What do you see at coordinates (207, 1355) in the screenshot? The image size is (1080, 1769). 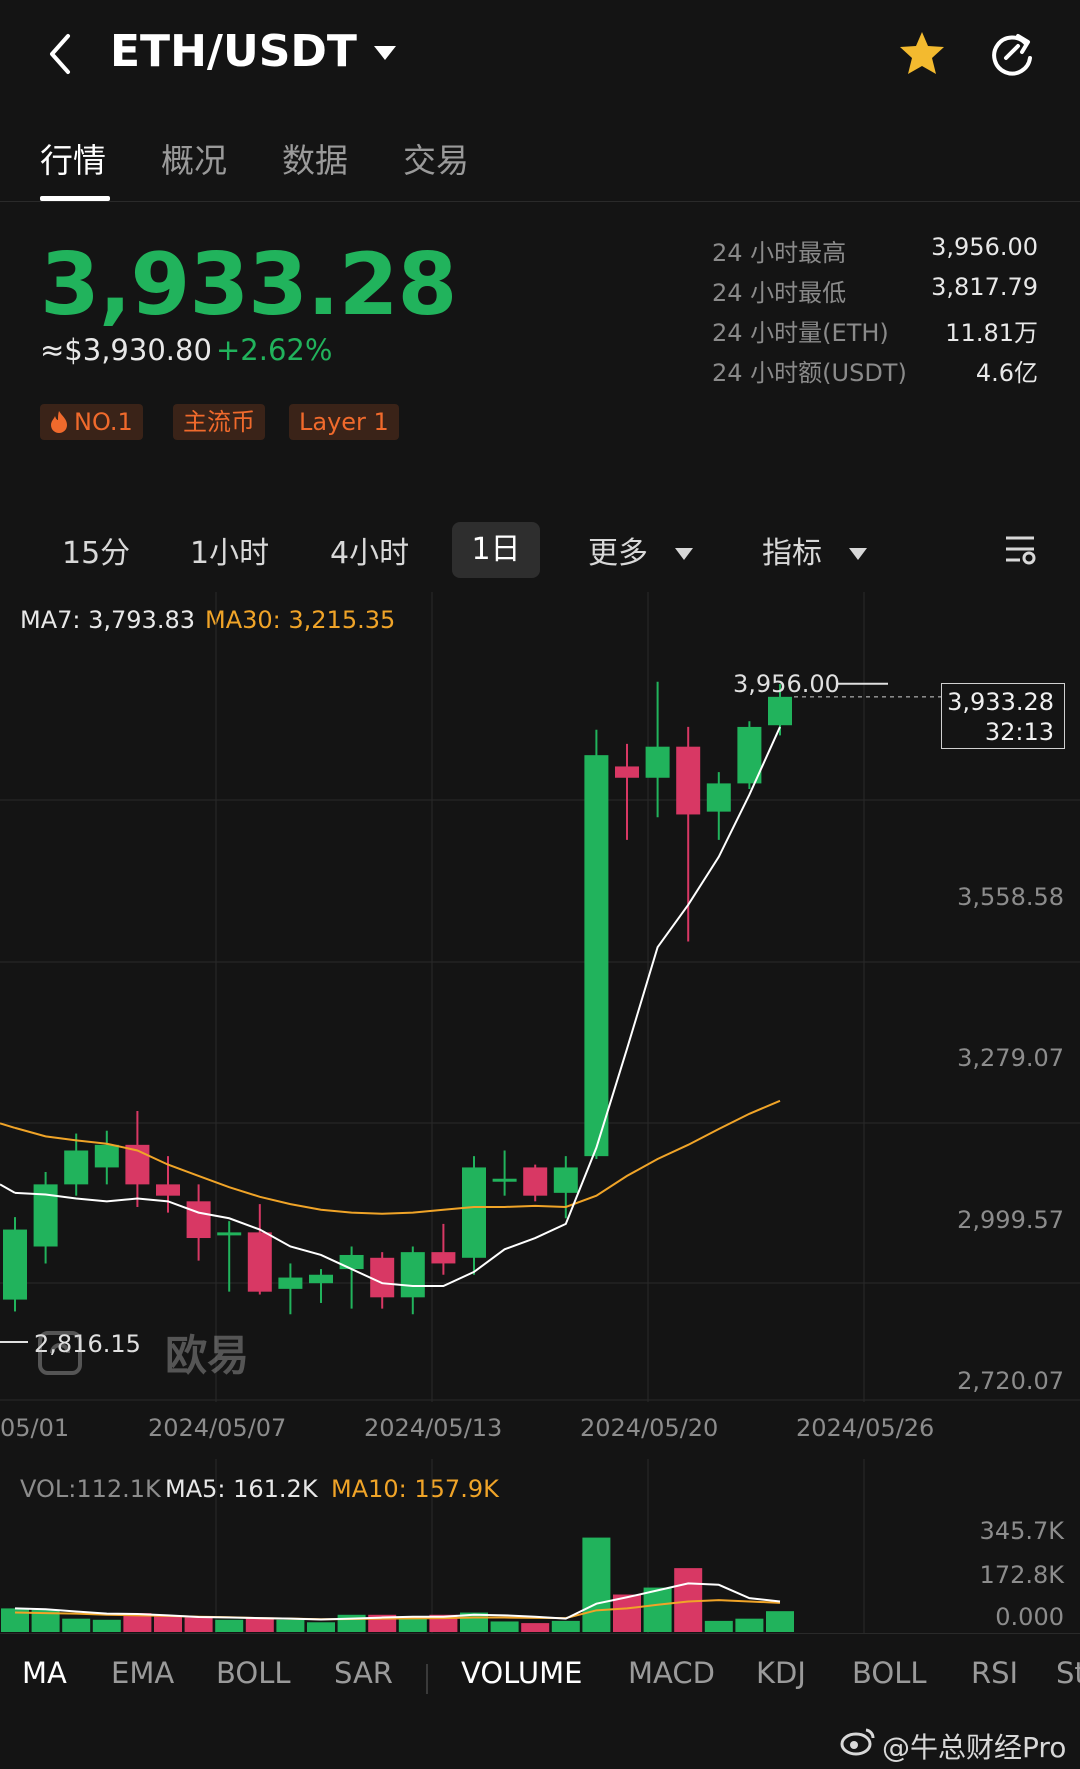 I see `okx-watermark-text: 欧易` at bounding box center [207, 1355].